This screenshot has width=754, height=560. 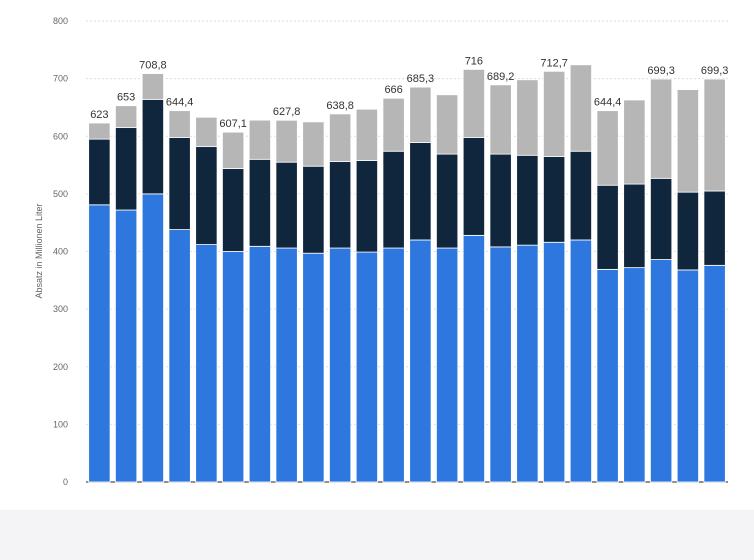 I want to click on y-tick-label: 100, so click(x=60, y=424).